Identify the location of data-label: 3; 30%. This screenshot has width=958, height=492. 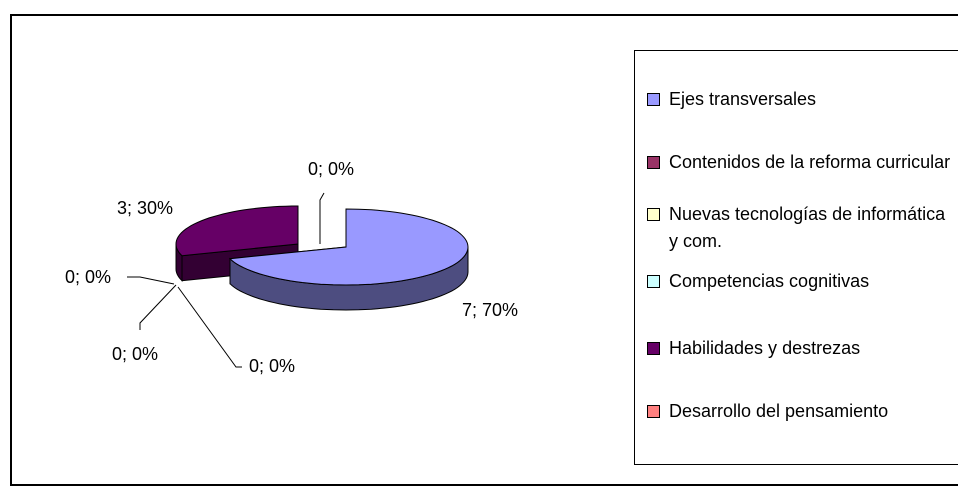
(145, 208).